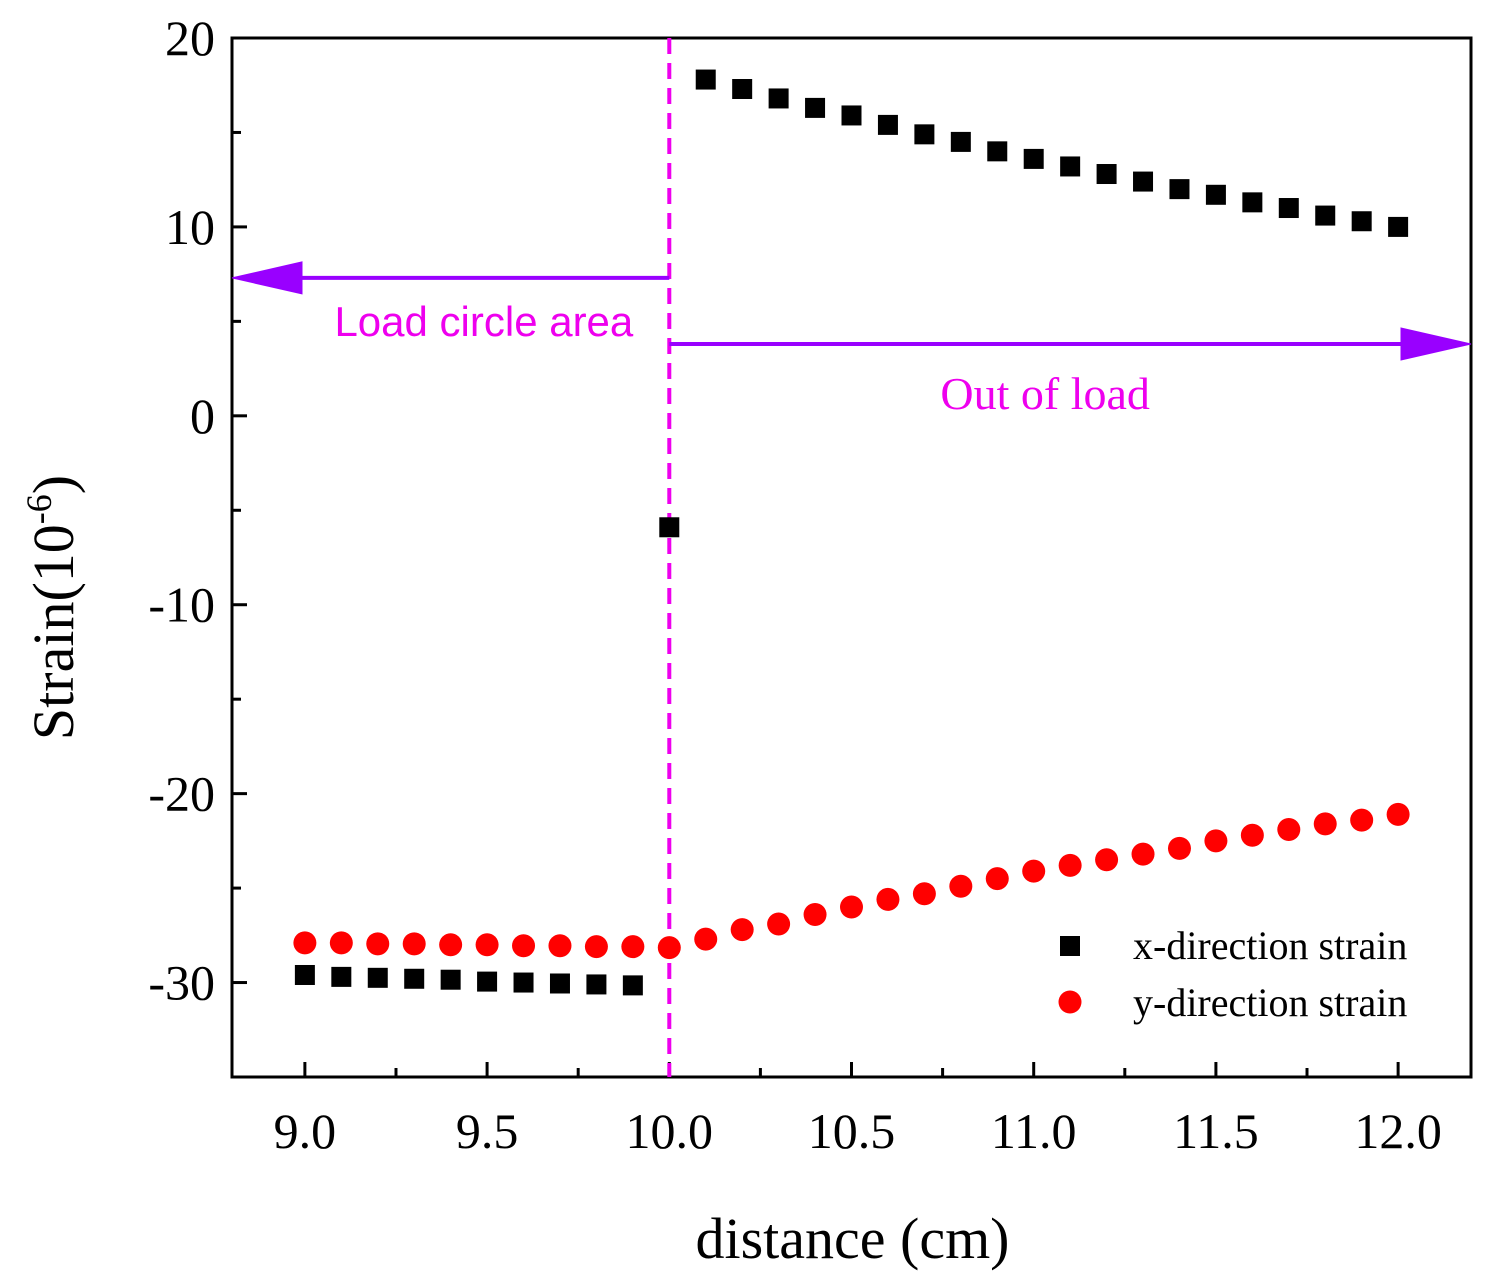 This screenshot has width=1491, height=1288. I want to click on y-tick-label: -10, so click(181, 605).